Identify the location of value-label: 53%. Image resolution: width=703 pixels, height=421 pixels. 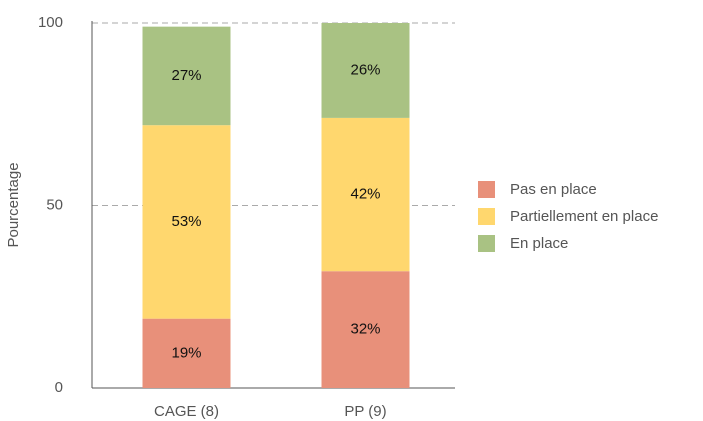
(186, 221).